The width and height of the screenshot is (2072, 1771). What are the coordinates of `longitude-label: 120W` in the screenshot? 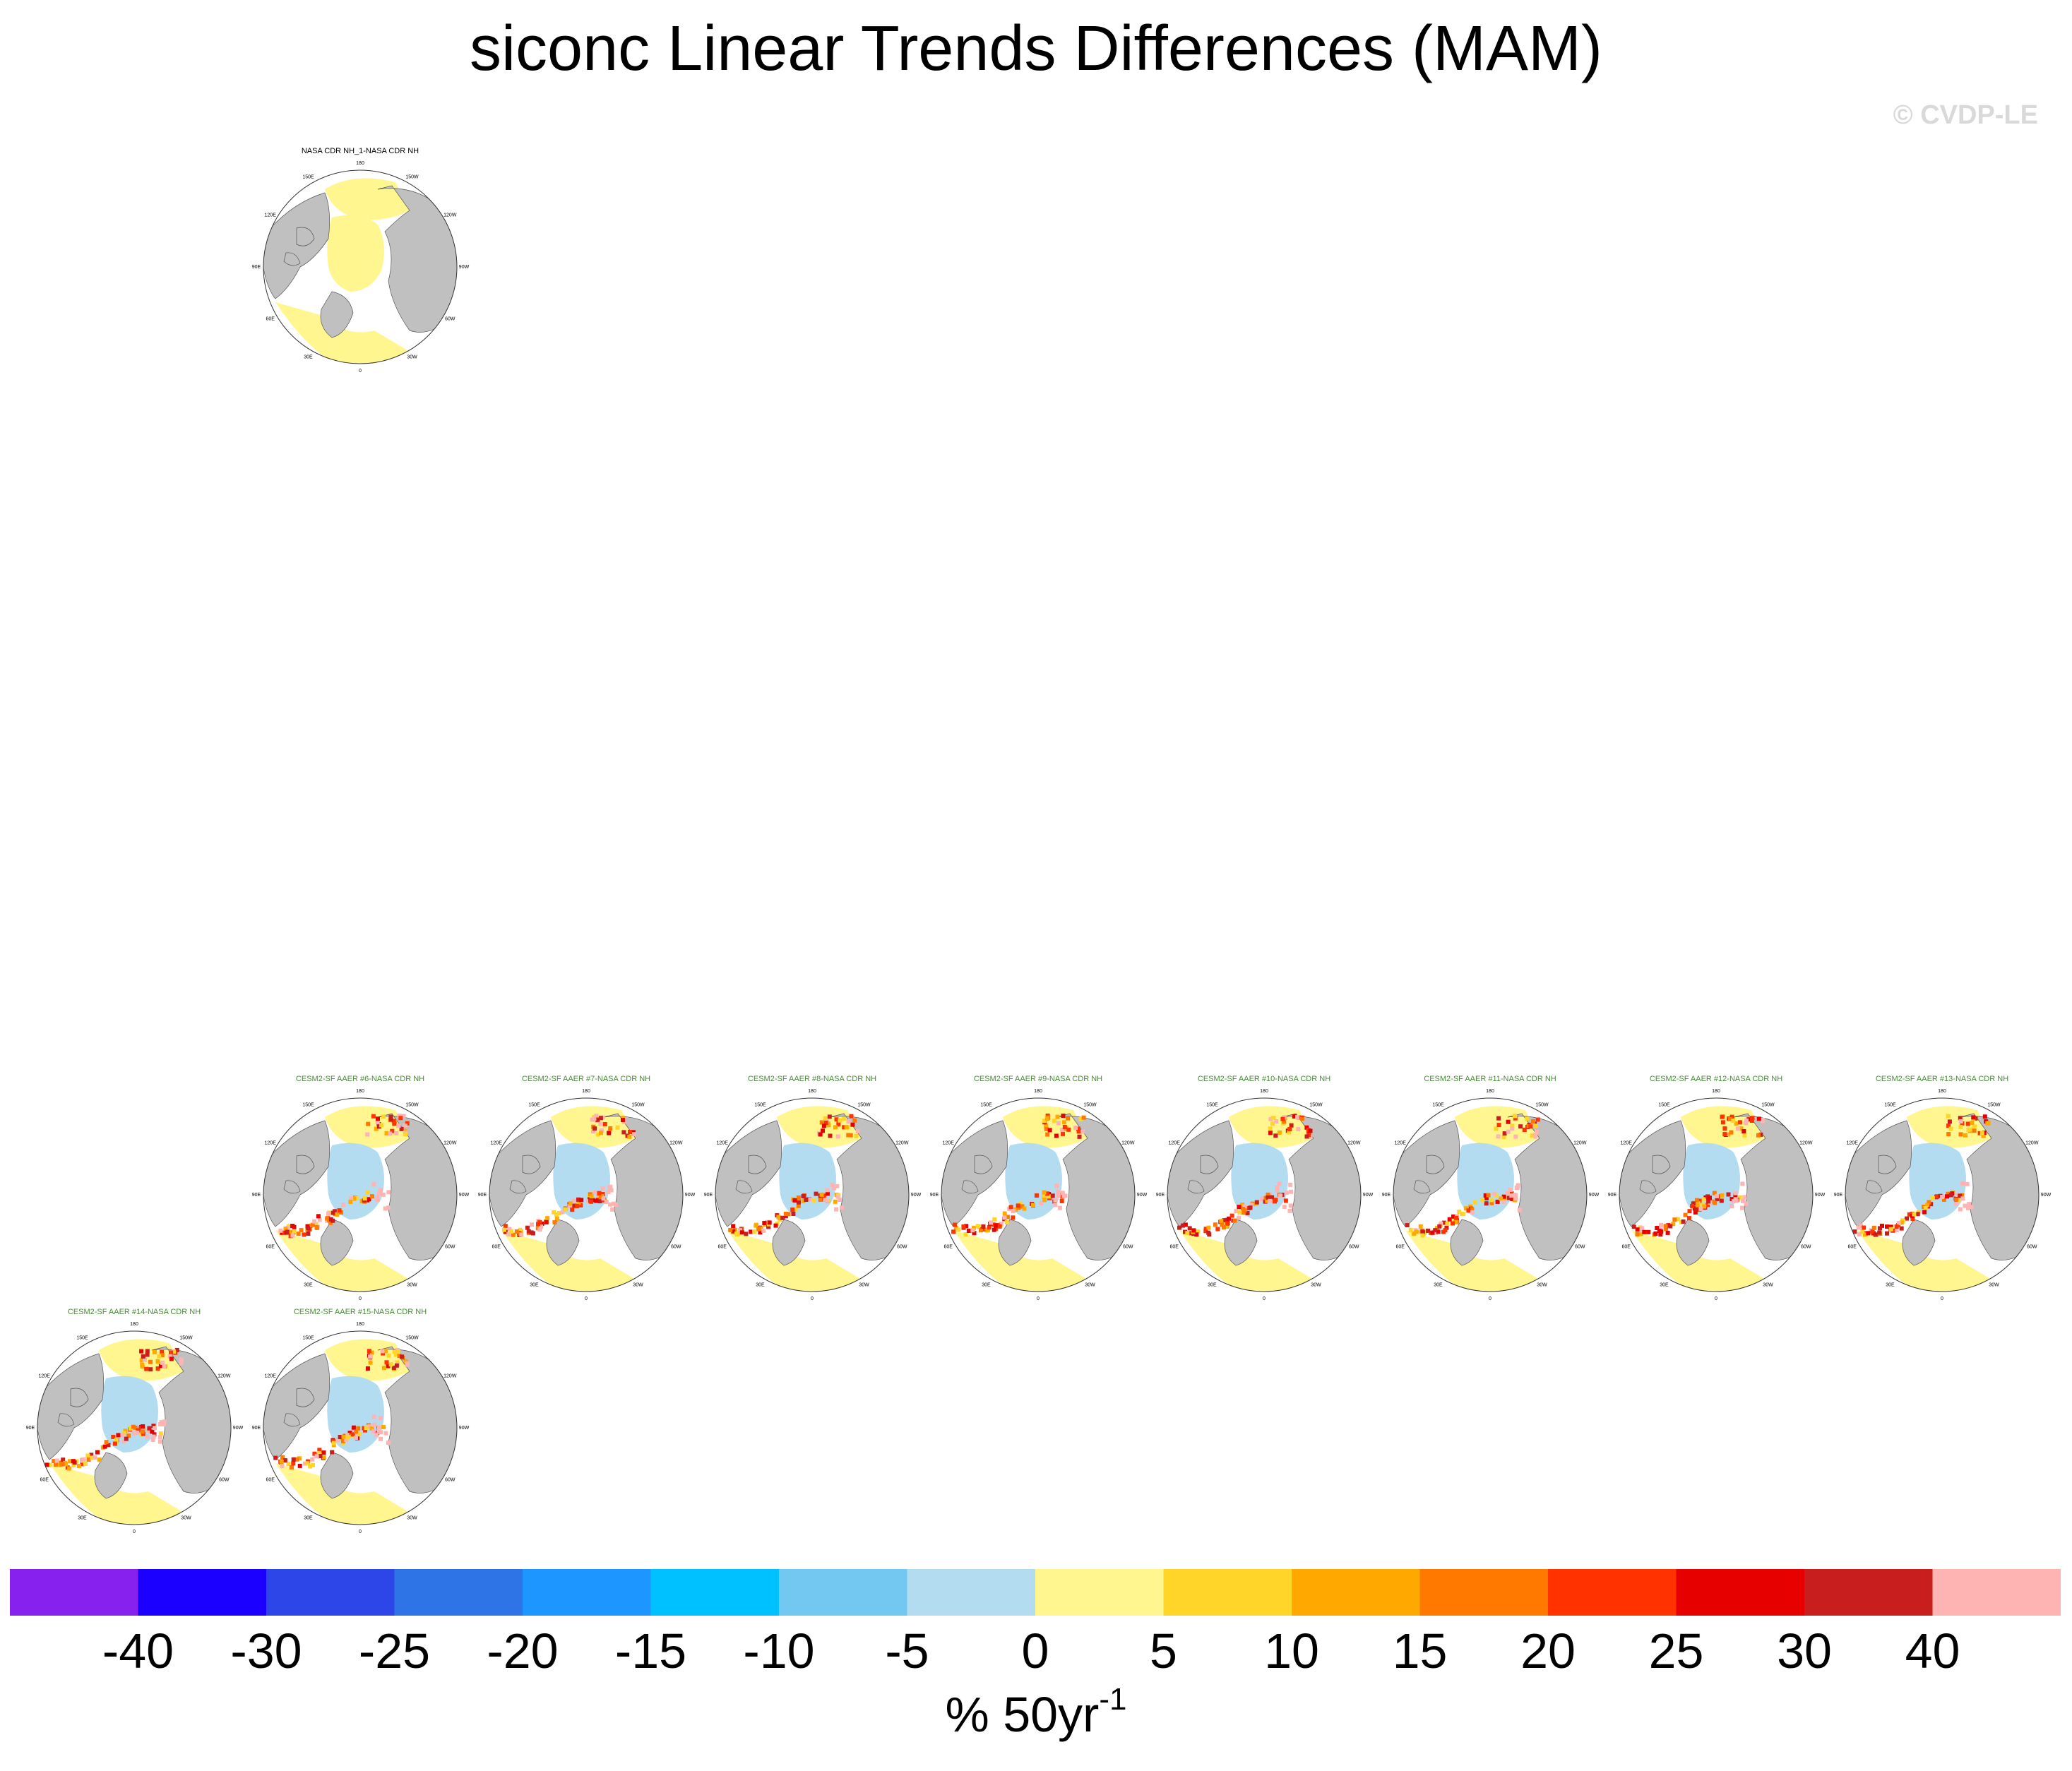 It's located at (1128, 1143).